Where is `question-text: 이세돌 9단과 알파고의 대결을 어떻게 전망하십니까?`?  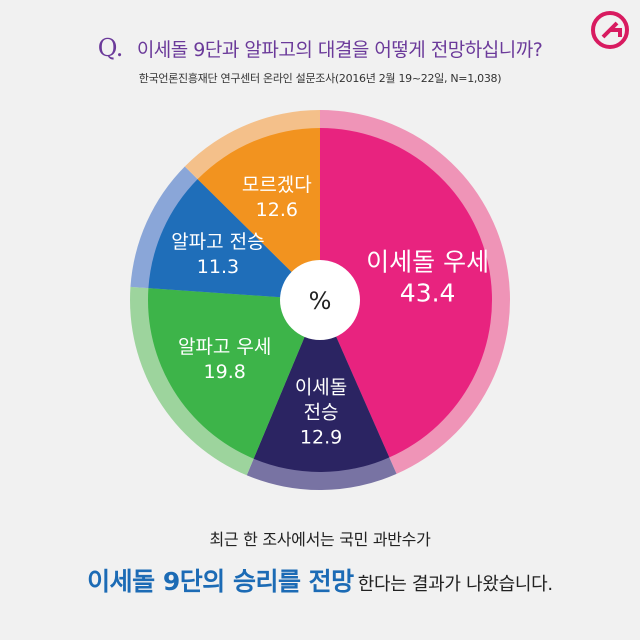 question-text: 이세돌 9단과 알파고의 대결을 어떻게 전망하십니까? is located at coordinates (339, 50).